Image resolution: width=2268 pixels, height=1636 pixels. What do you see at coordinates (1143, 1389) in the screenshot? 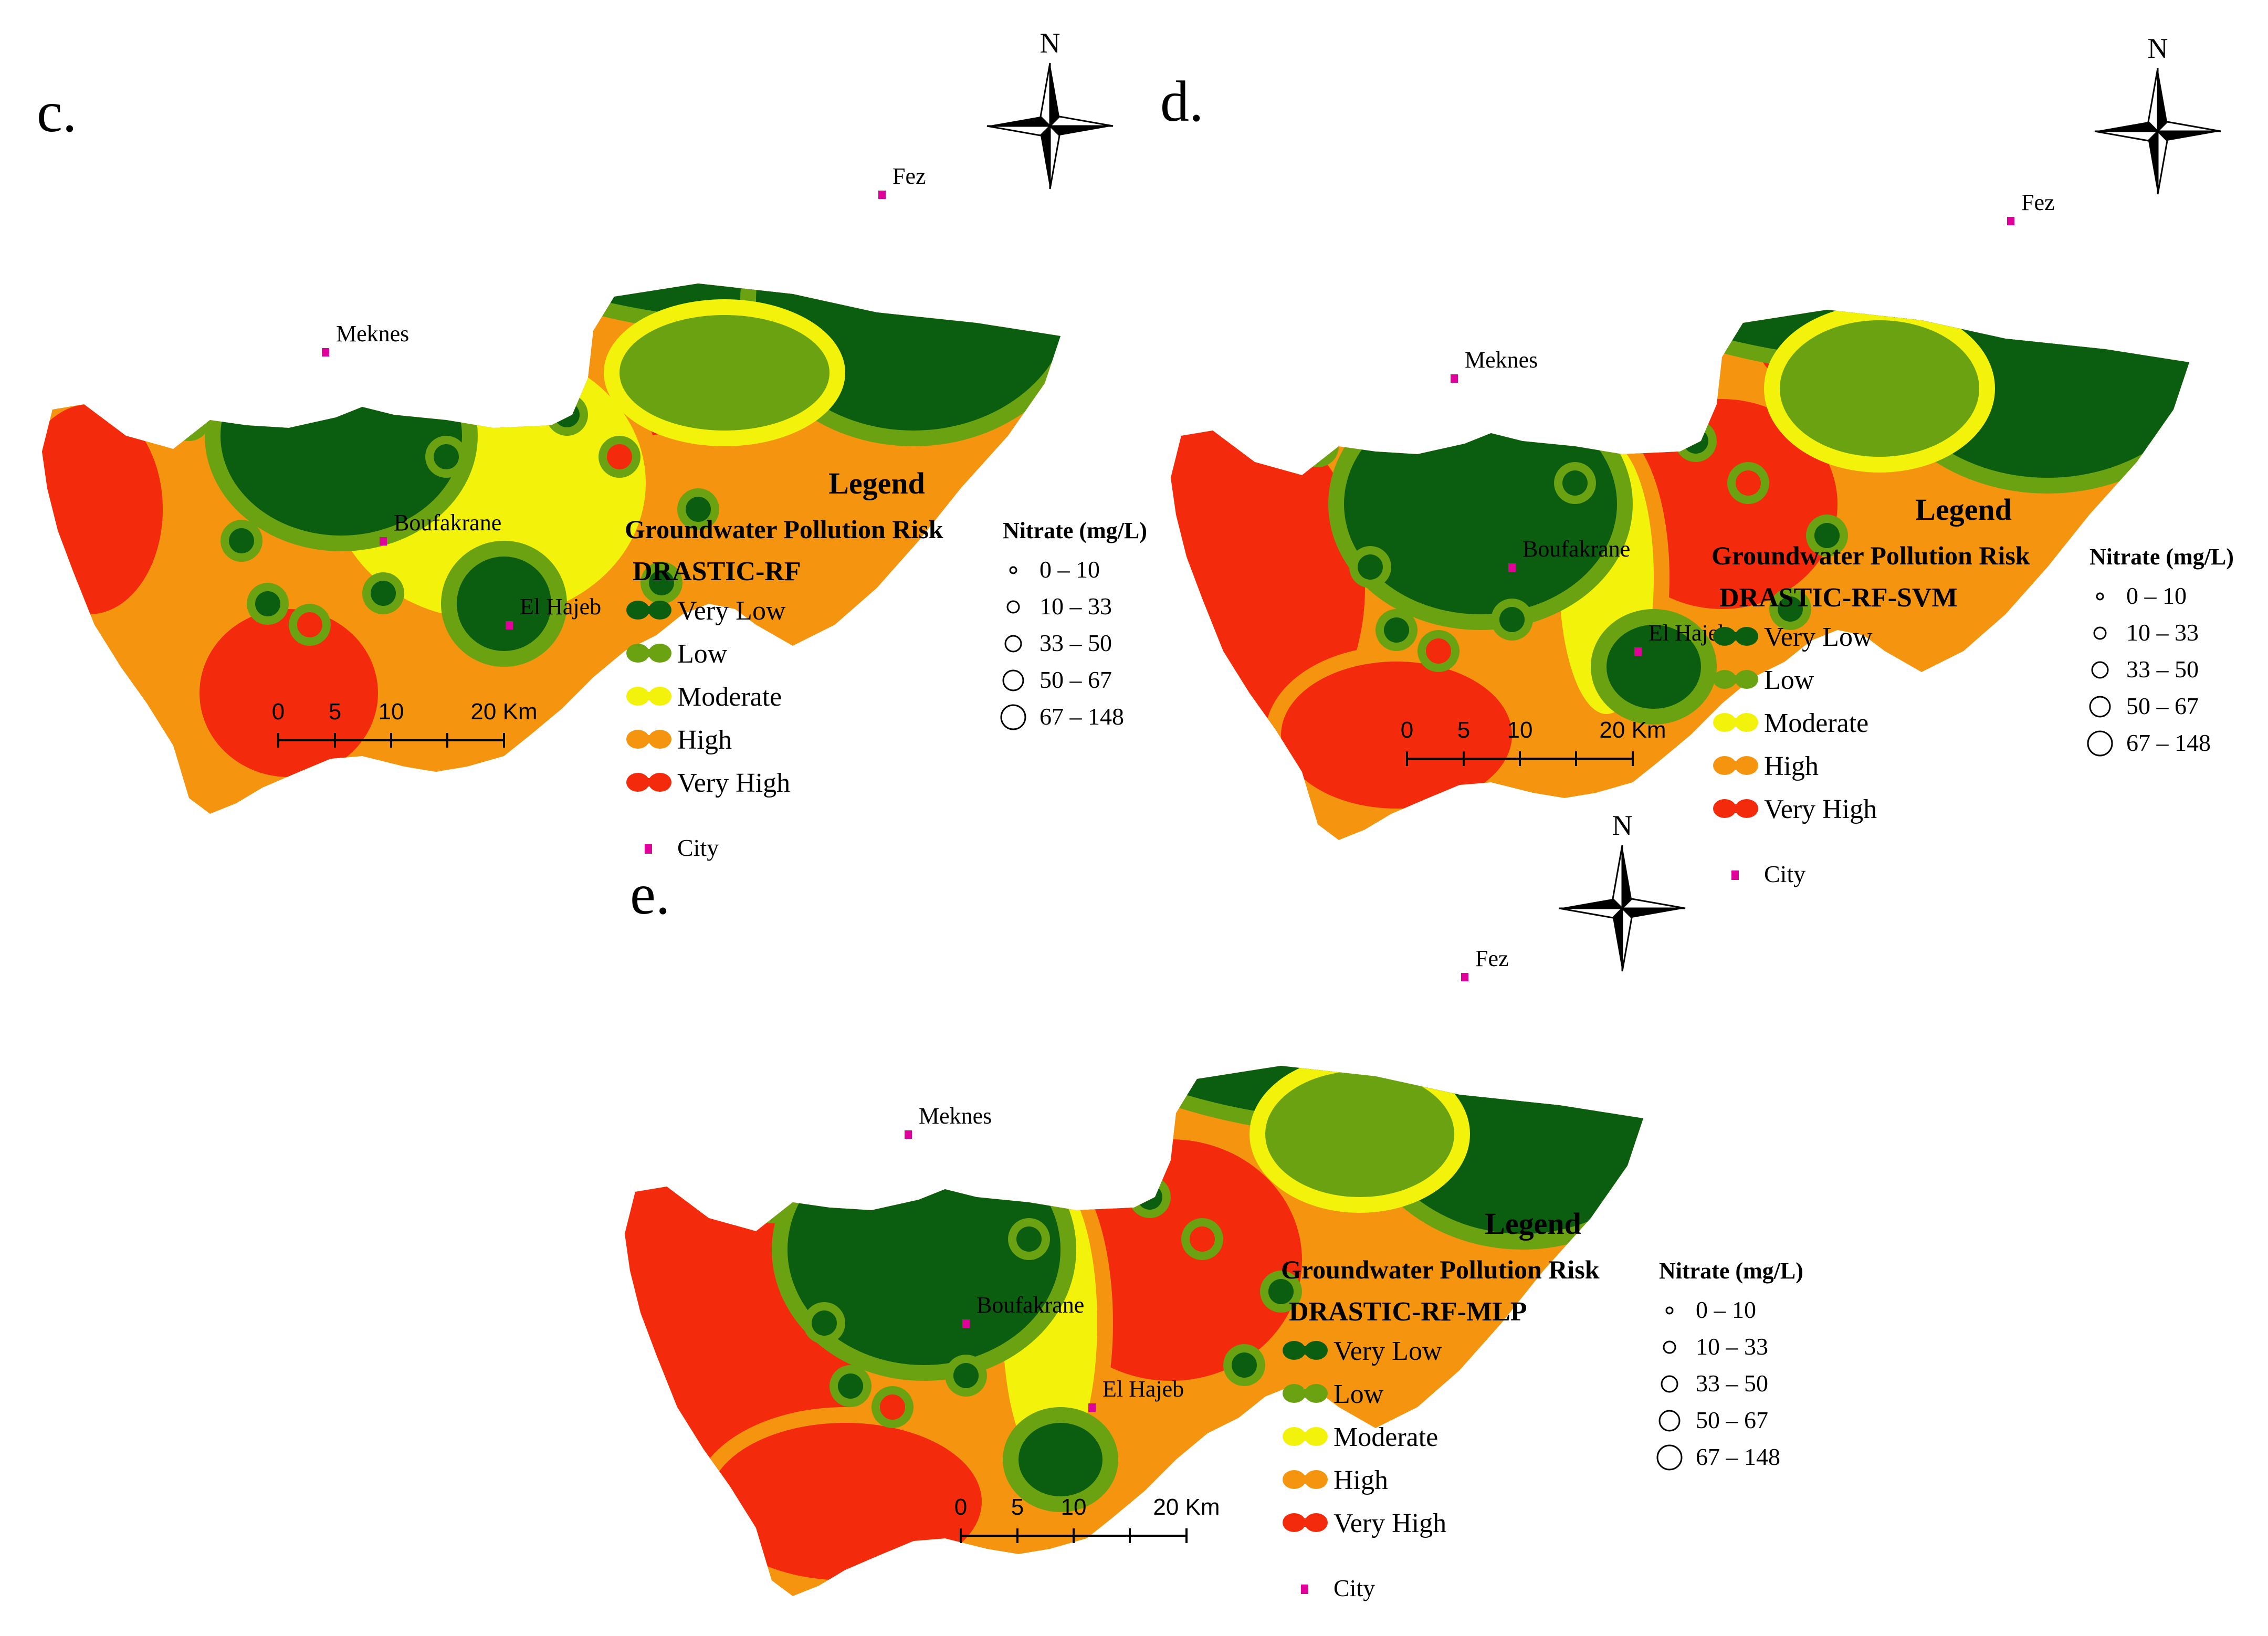
I see `city-label: El Hajeb` at bounding box center [1143, 1389].